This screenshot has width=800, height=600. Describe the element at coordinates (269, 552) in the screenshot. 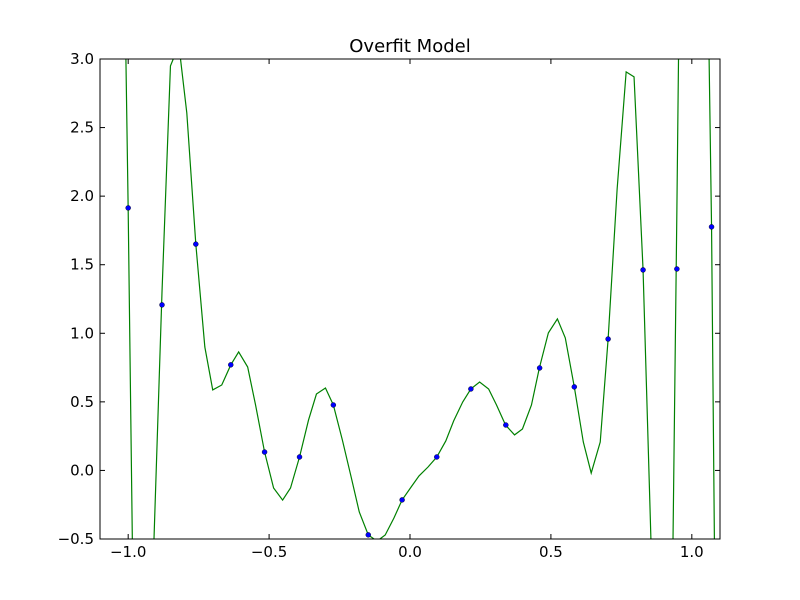

I see `x-tick-label: −0.5` at that location.